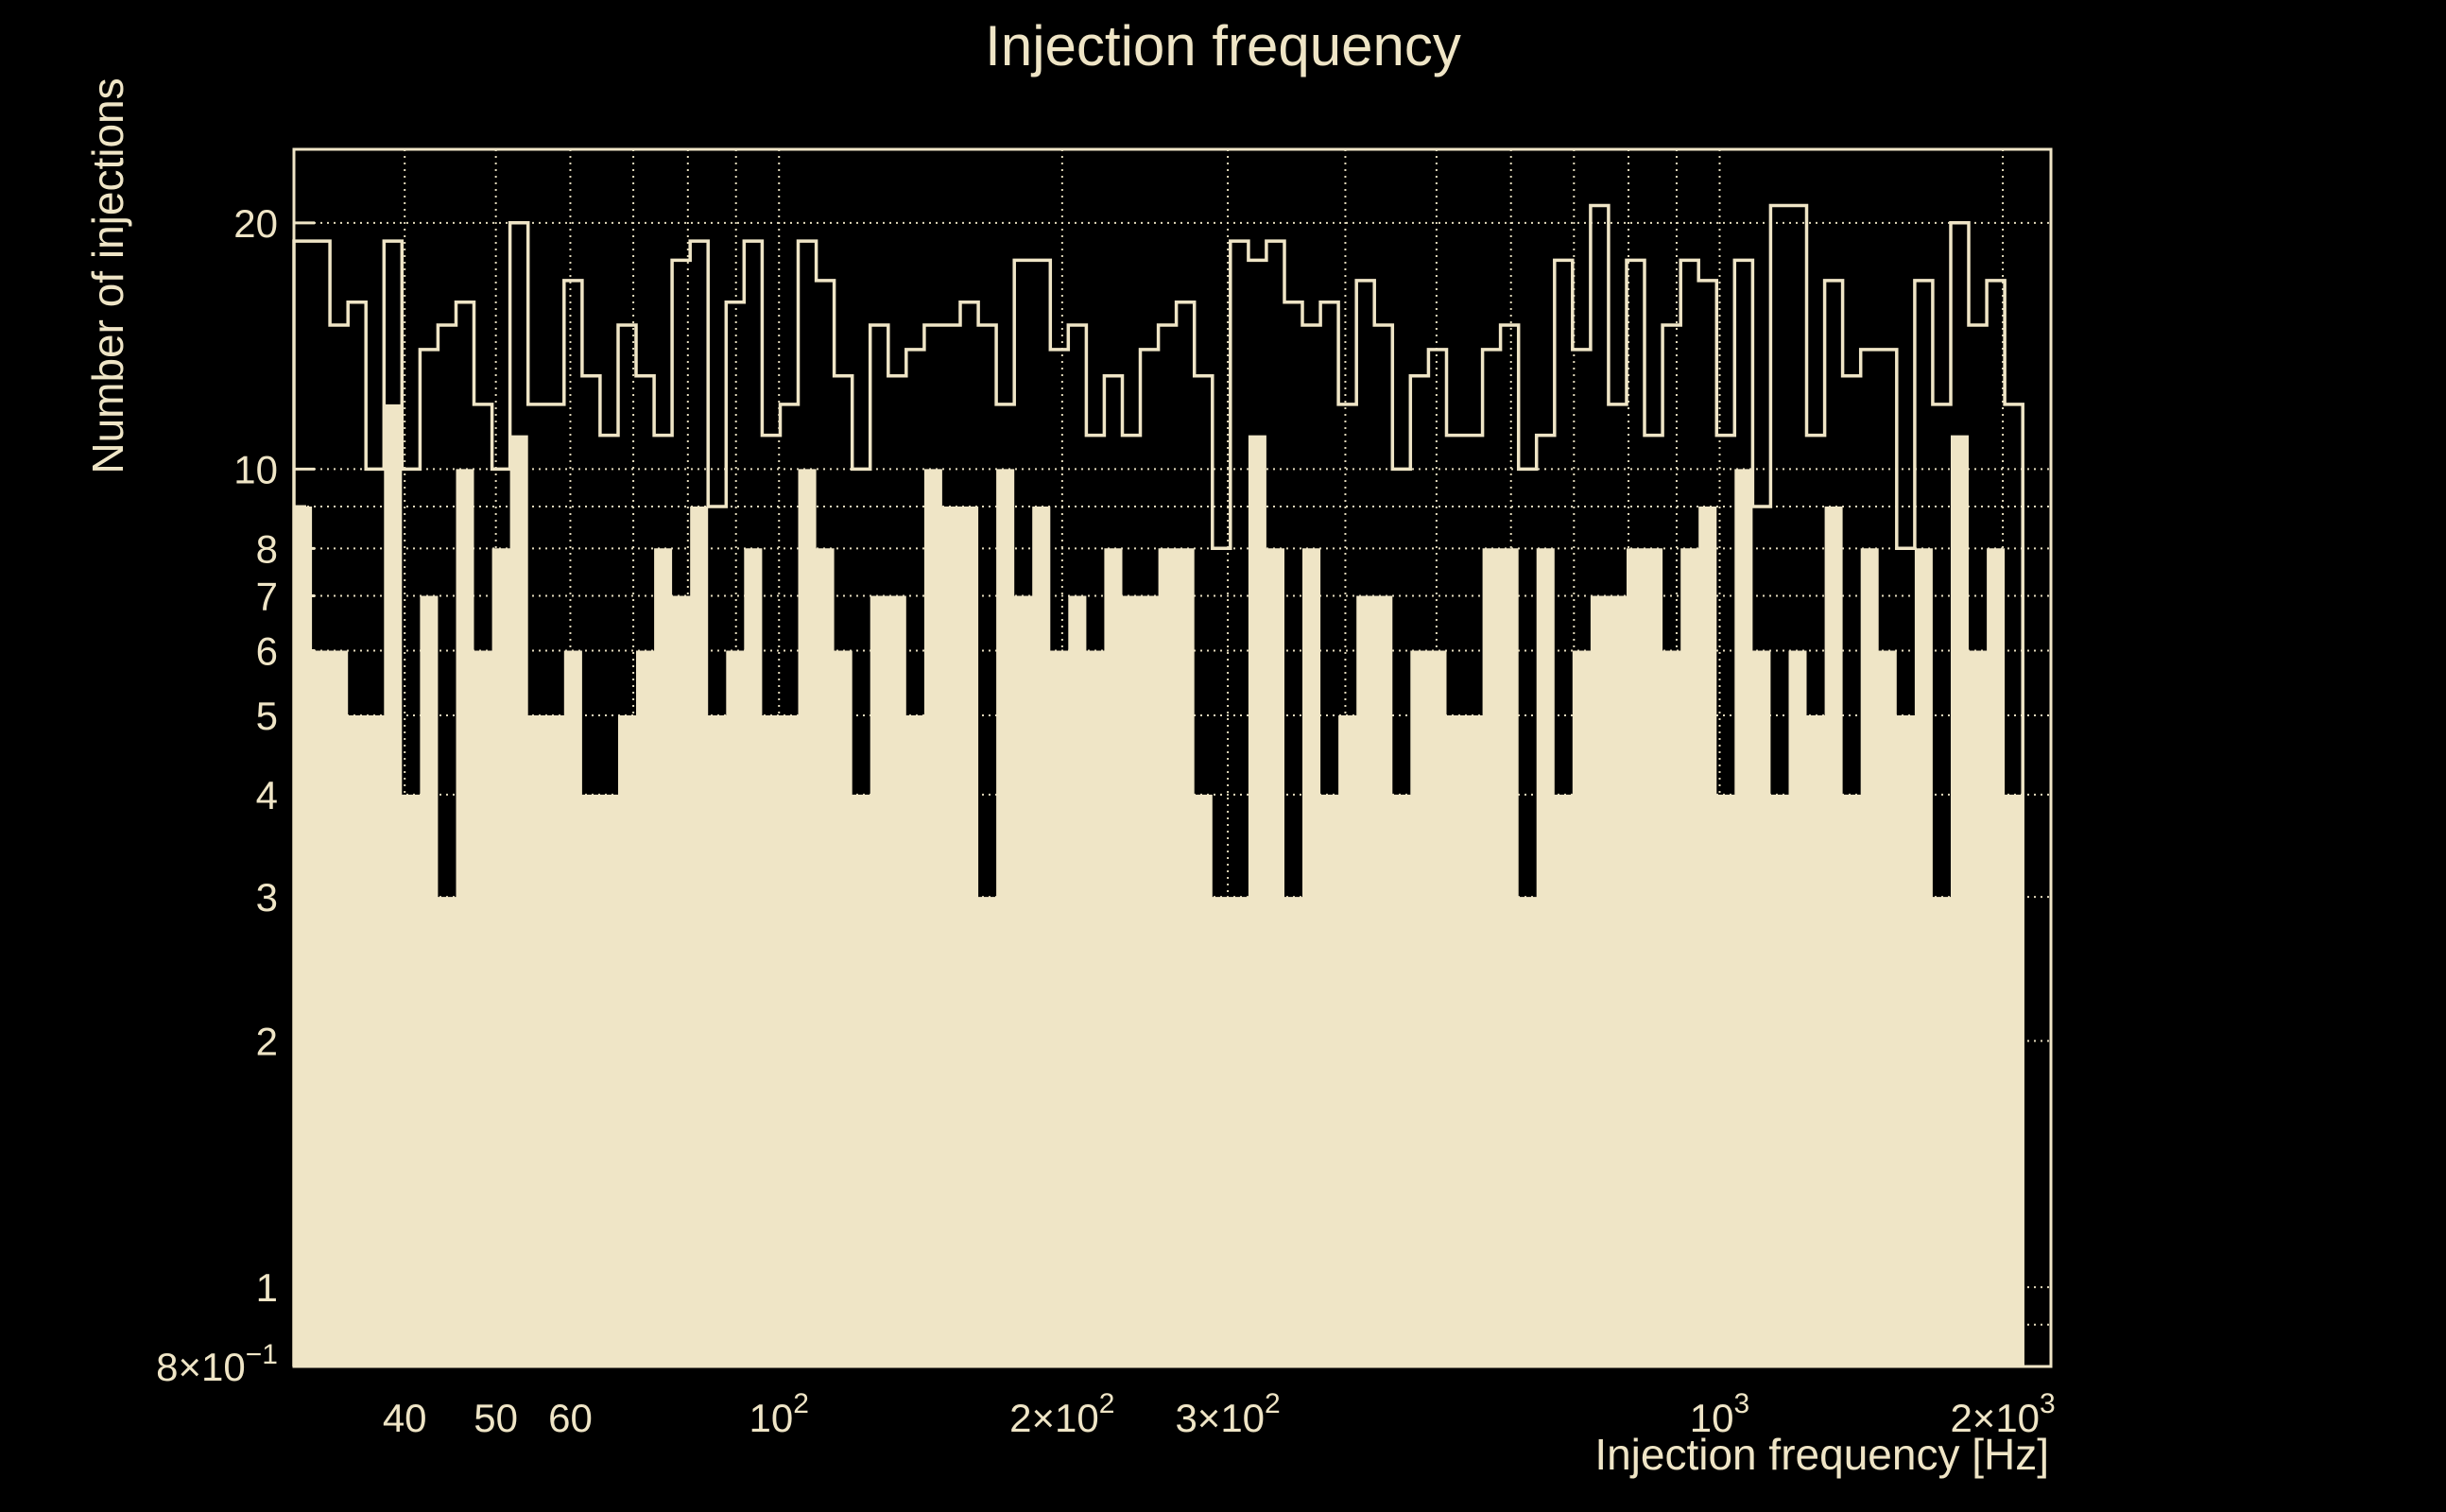 Image resolution: width=2446 pixels, height=1512 pixels. What do you see at coordinates (267, 651) in the screenshot?
I see `y-tick-label: 6` at bounding box center [267, 651].